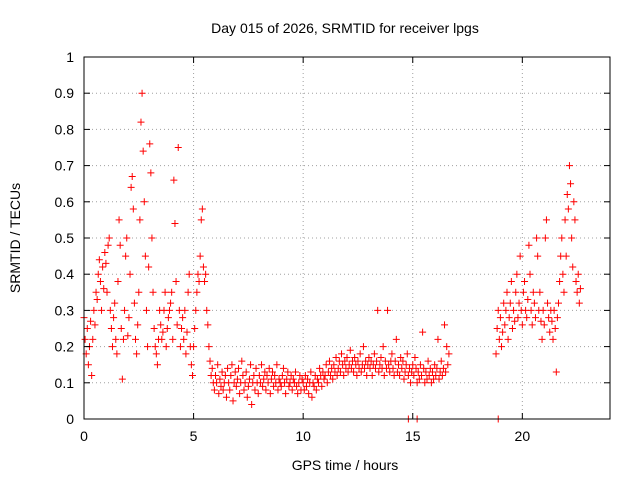  I want to click on y-tick-label: 0.7, so click(65, 166).